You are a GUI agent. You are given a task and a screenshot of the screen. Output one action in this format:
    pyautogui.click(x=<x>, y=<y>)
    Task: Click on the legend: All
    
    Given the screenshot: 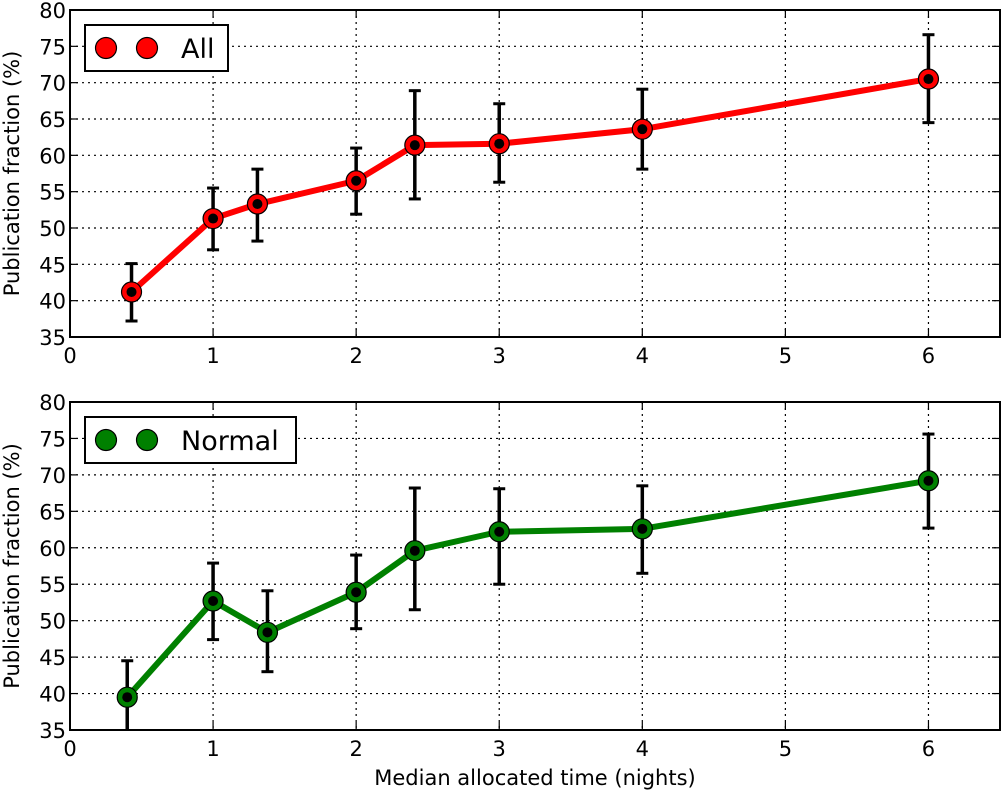 What is the action you would take?
    pyautogui.click(x=156, y=48)
    